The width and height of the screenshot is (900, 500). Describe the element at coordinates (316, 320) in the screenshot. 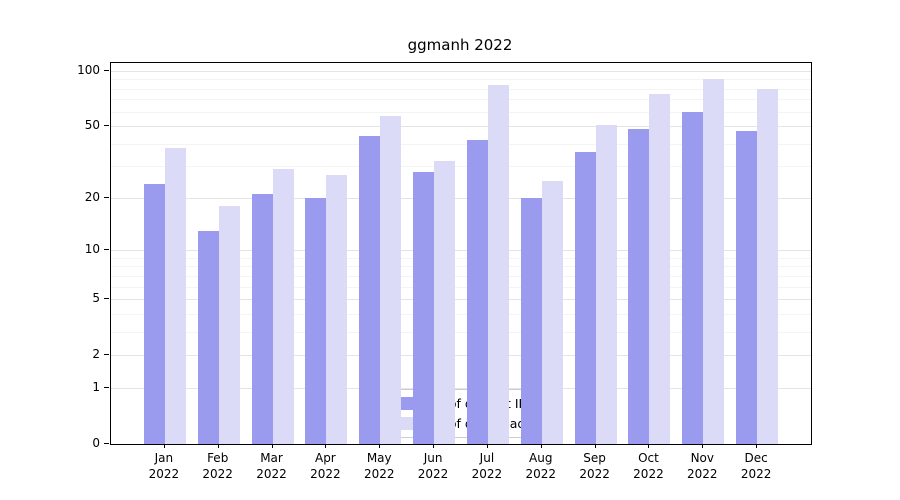

I see `bar-ips-apr` at that location.